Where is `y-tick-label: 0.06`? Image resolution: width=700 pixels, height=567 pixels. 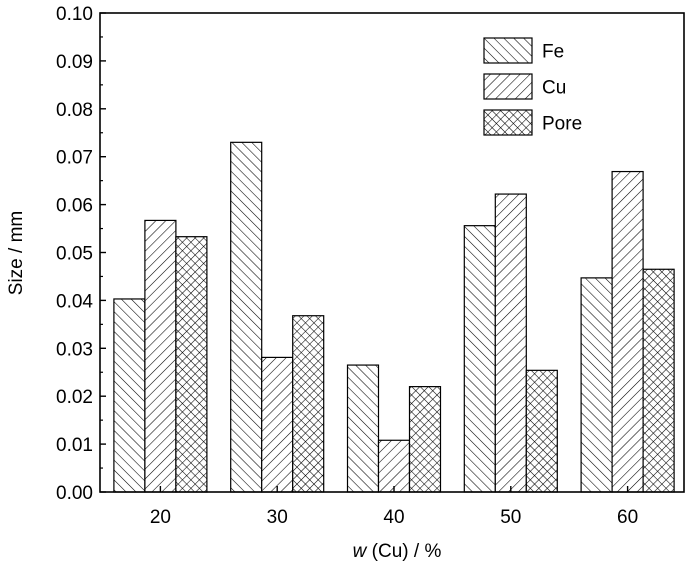
y-tick-label: 0.06 is located at coordinates (74, 206).